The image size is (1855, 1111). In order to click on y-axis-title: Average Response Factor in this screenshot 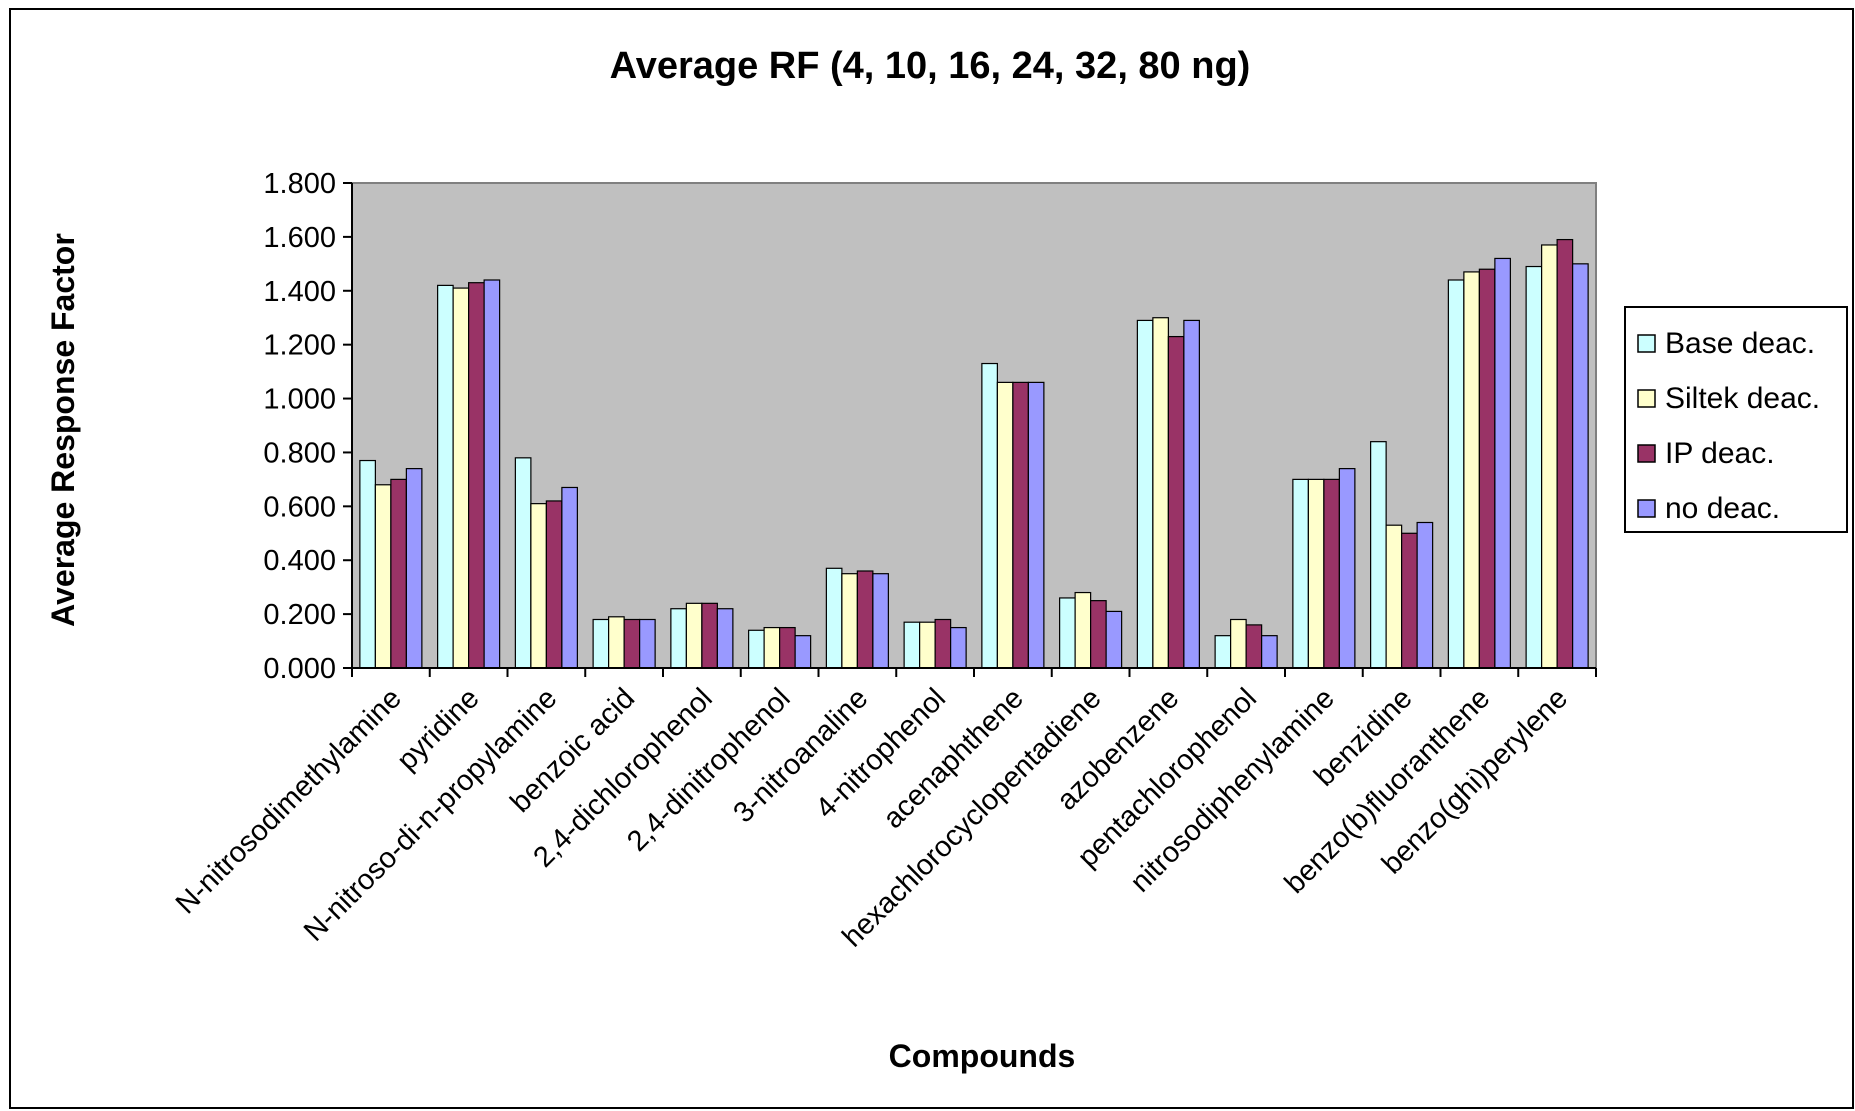, I will do `click(63, 430)`.